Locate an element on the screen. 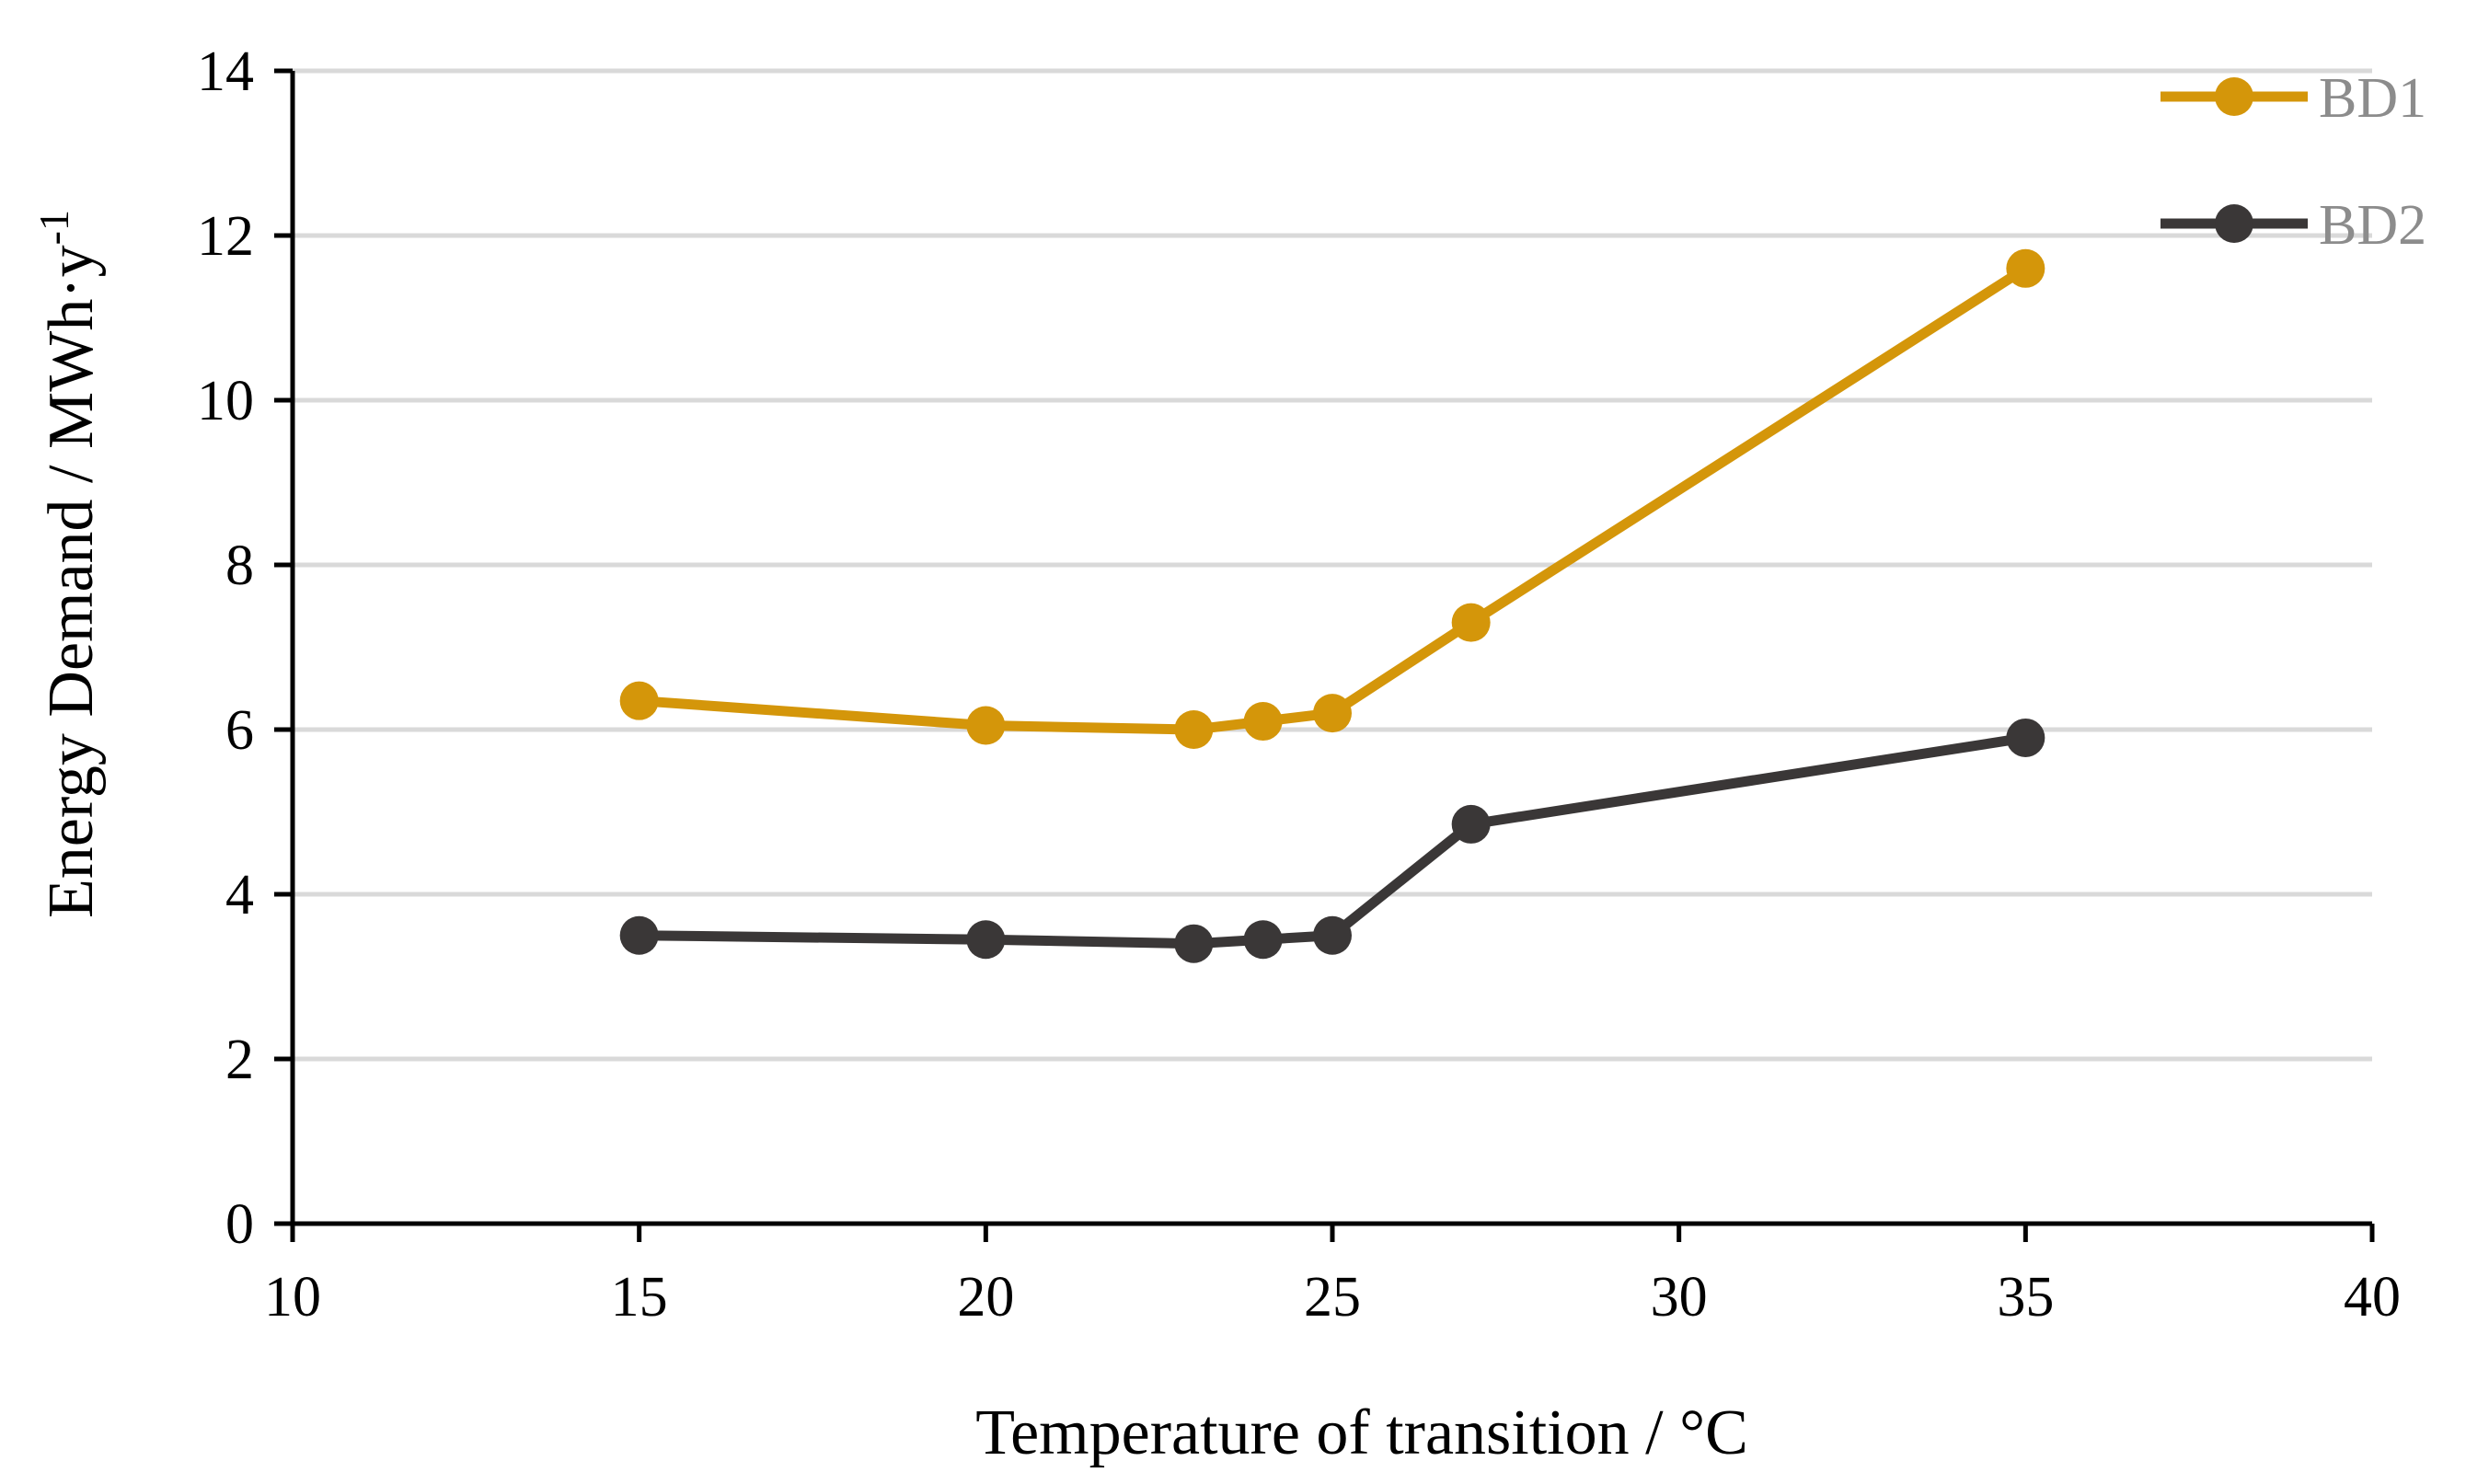 The height and width of the screenshot is (1484, 2489). y-tick-label-8: 8 is located at coordinates (239, 566).